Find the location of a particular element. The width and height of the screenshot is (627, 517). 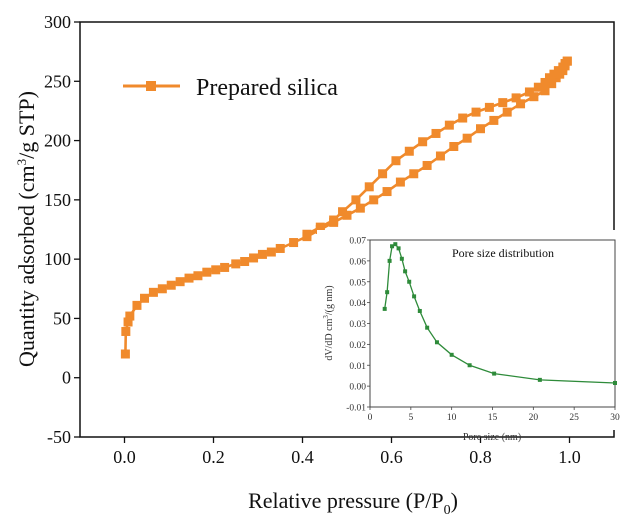

pore-size-series is located at coordinates (499, 313).